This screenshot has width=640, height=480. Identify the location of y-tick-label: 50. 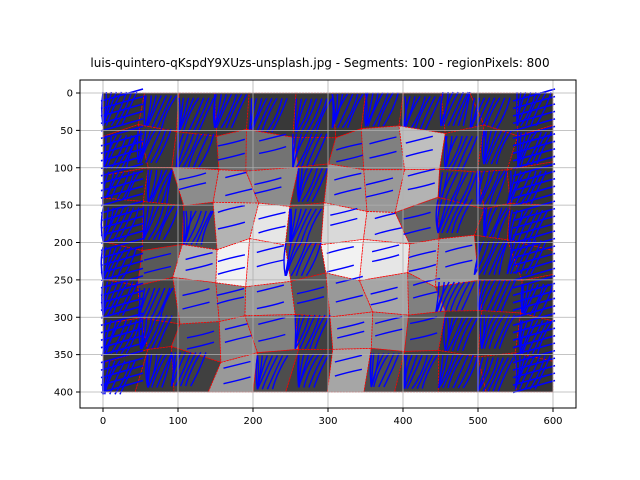
(66, 131).